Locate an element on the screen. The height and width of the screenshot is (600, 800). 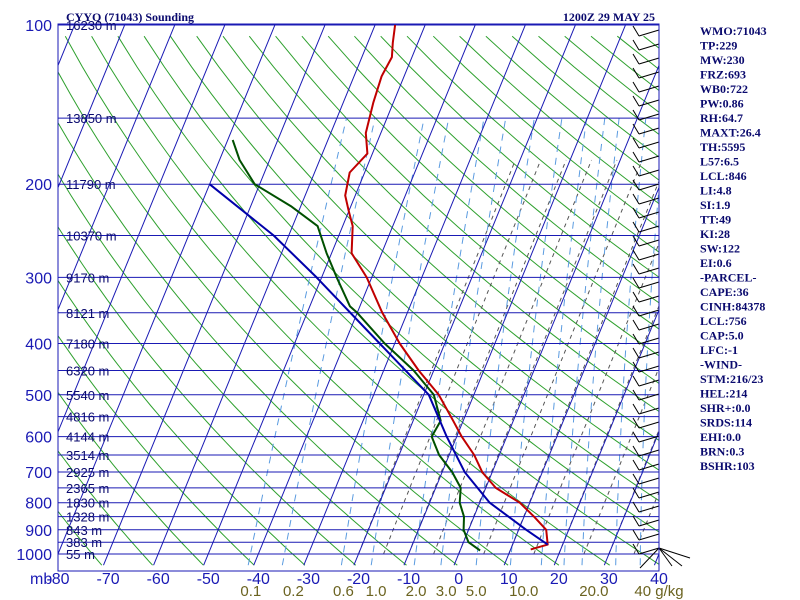
pressure-tick-label: 500 is located at coordinates (38, 396).